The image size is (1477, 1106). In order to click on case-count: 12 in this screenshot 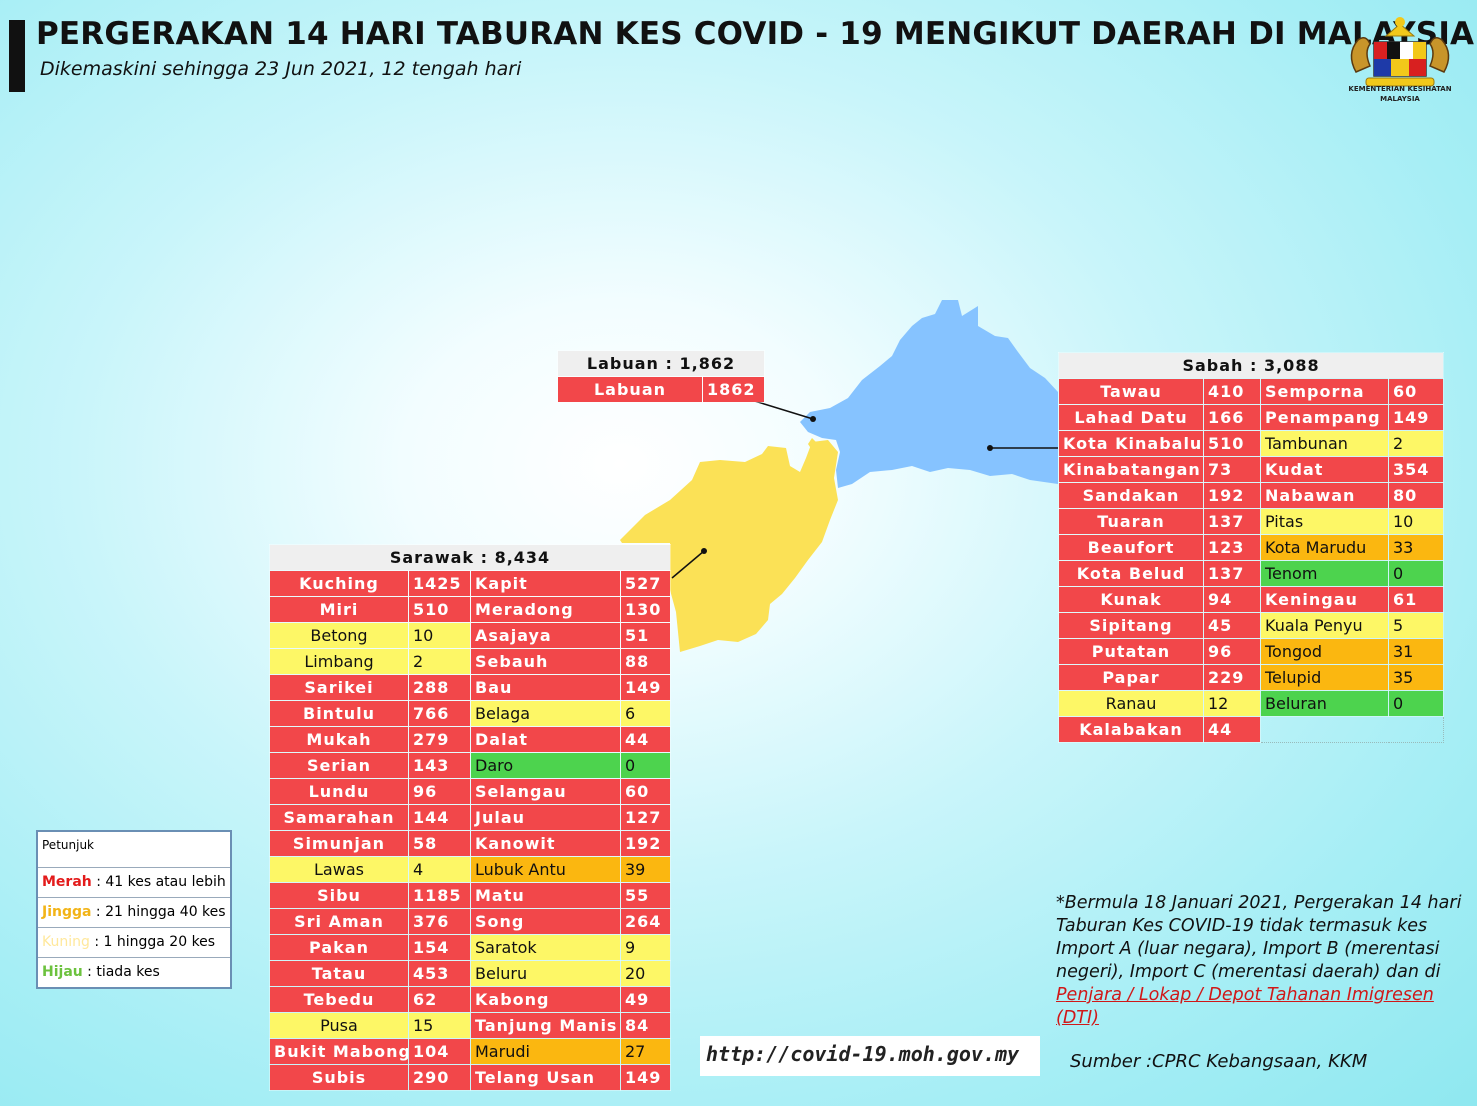, I will do `click(1232, 703)`.